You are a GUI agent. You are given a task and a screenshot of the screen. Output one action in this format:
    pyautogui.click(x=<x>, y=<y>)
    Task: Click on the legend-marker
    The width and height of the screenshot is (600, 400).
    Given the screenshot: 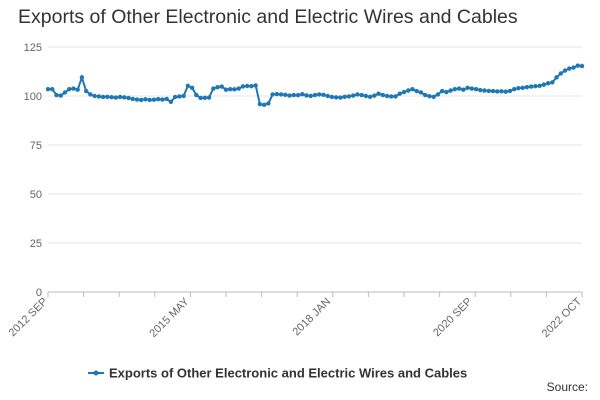 What is the action you would take?
    pyautogui.click(x=96, y=373)
    